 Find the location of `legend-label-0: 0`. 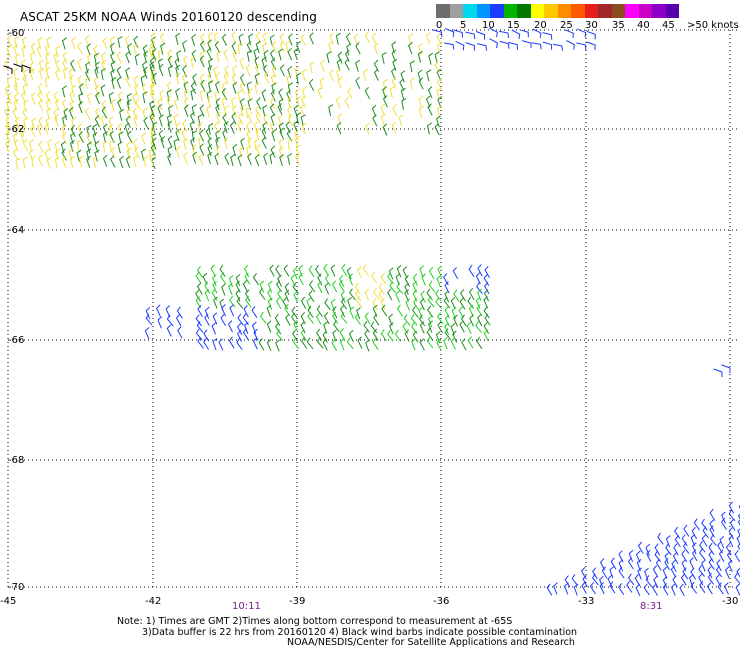

legend-label-0: 0 is located at coordinates (439, 25).